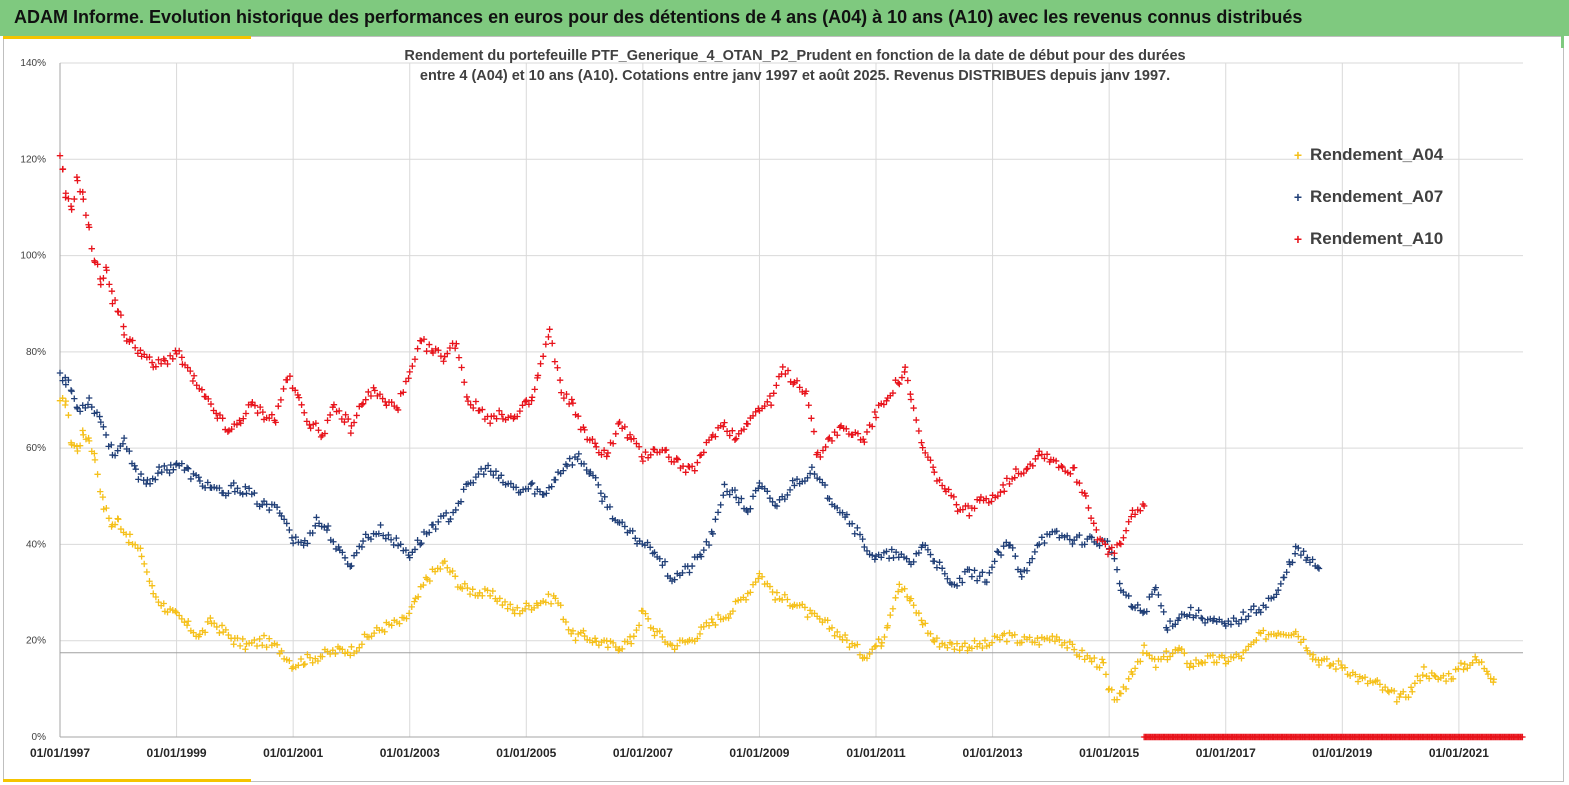  What do you see at coordinates (993, 753) in the screenshot?
I see `x-tick-label: 01/01/2013` at bounding box center [993, 753].